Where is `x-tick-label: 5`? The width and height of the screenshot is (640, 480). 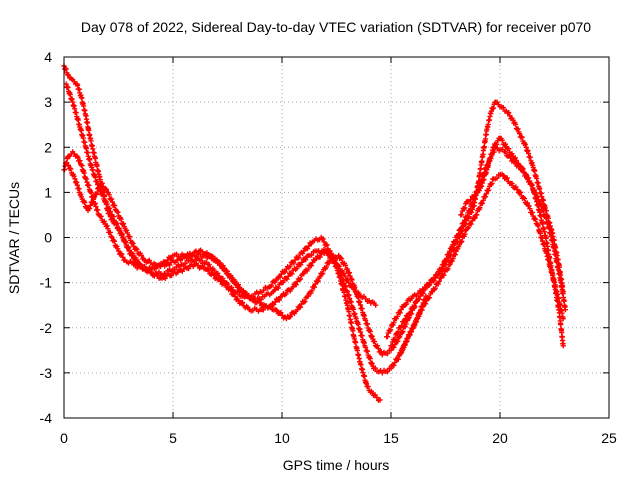
x-tick-label: 5 is located at coordinates (173, 438).